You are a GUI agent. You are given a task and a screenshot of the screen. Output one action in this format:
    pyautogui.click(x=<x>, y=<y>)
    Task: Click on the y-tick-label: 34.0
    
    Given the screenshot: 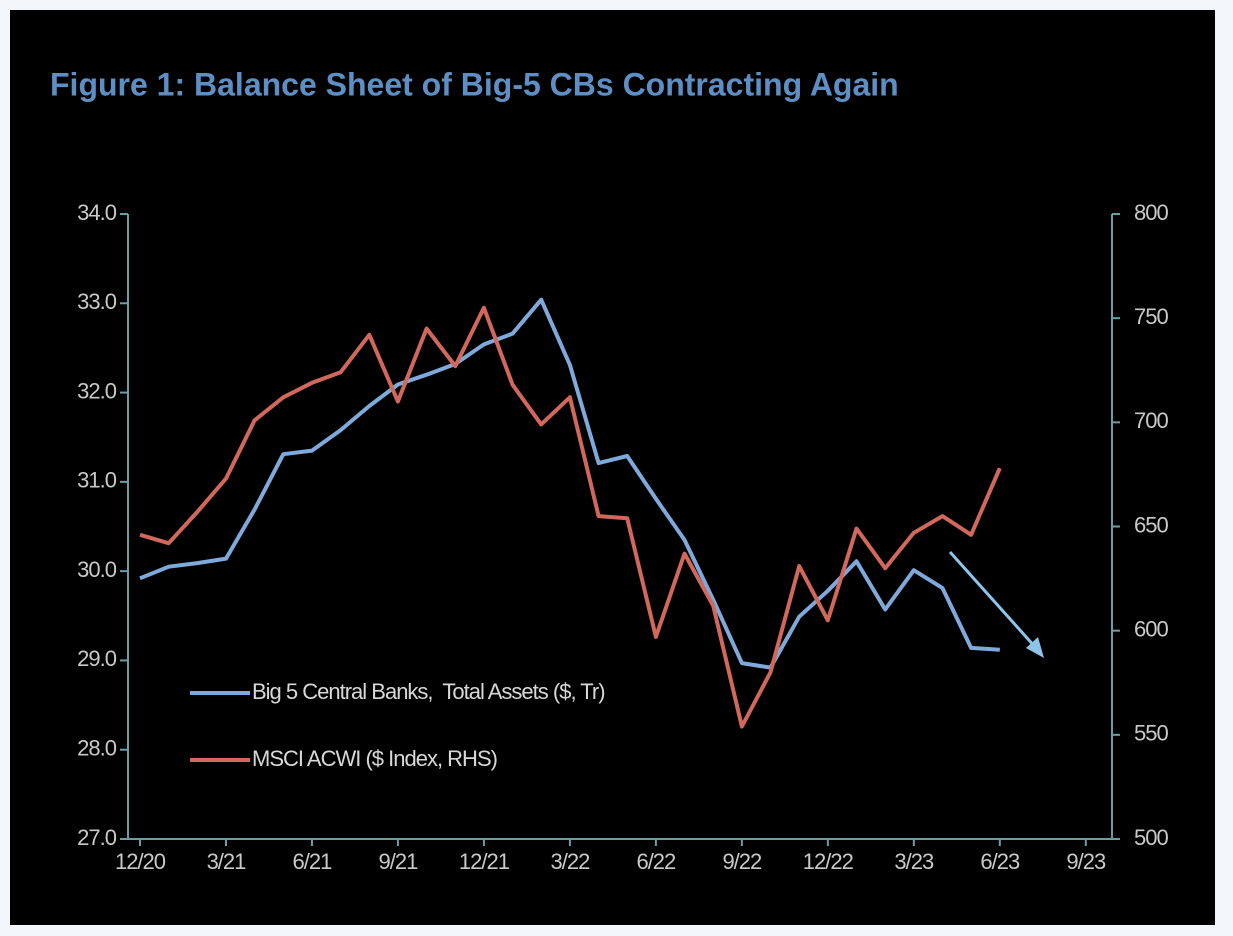 What is the action you would take?
    pyautogui.click(x=97, y=212)
    